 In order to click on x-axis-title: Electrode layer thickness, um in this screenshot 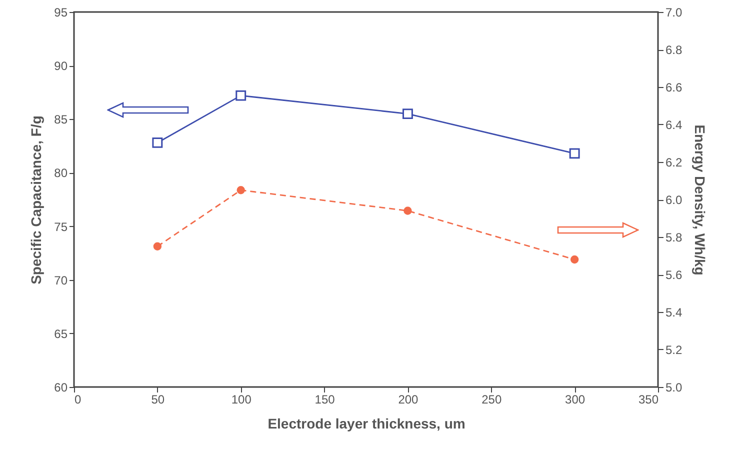, I will do `click(367, 424)`.